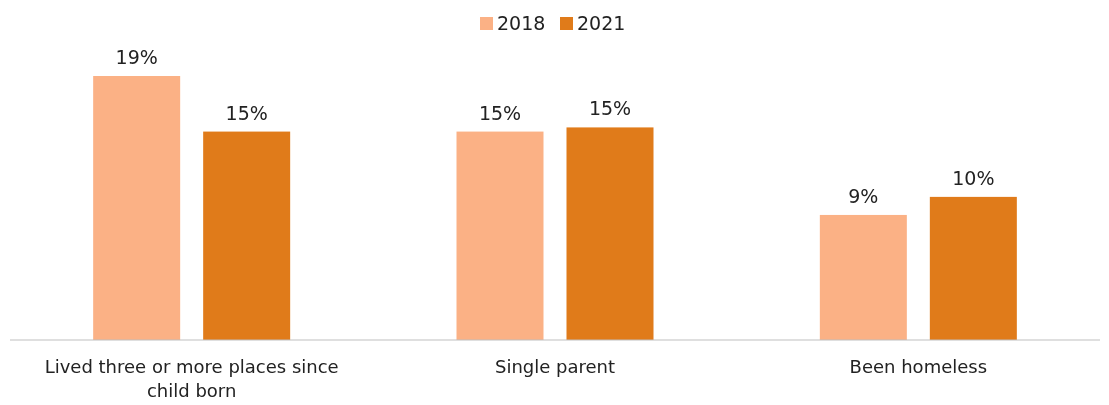  I want to click on data-label: 10%, so click(973, 177).